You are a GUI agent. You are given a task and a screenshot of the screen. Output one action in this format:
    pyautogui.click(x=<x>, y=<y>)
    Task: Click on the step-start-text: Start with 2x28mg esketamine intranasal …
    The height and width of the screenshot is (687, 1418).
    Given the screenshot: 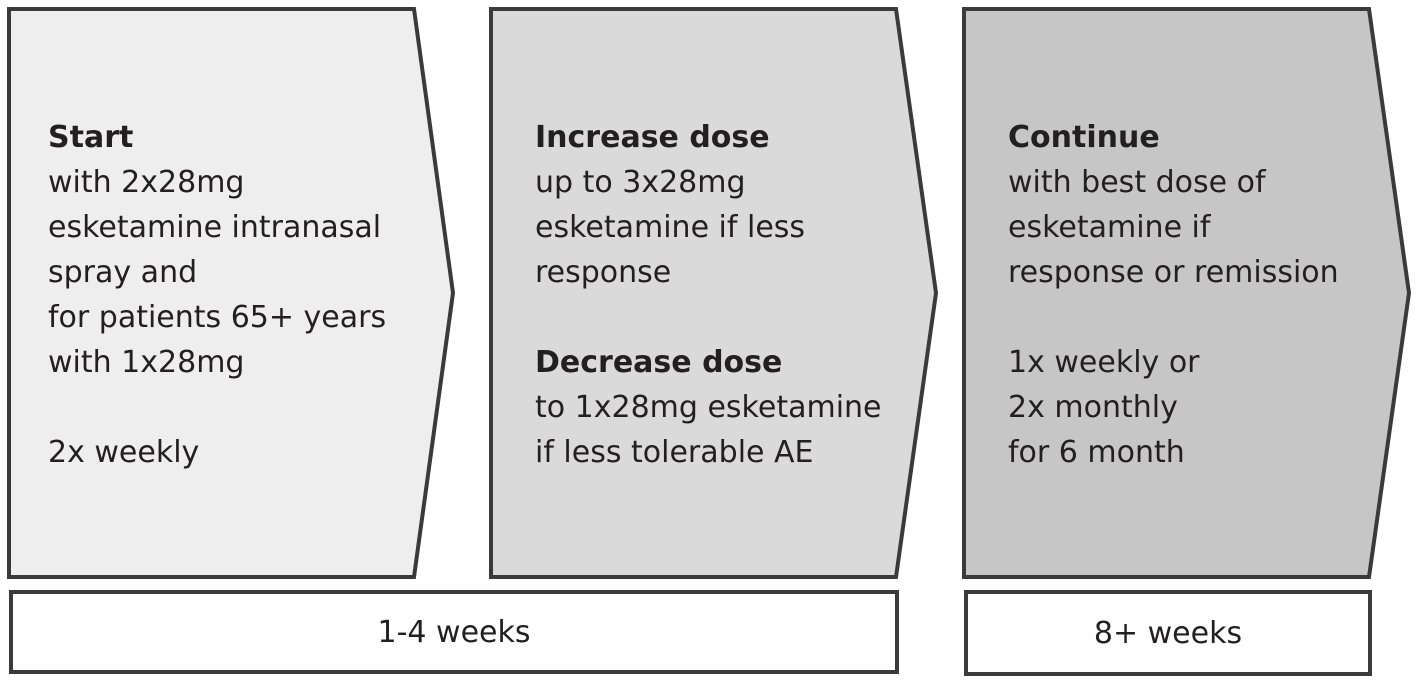 What is the action you would take?
    pyautogui.click(x=217, y=295)
    